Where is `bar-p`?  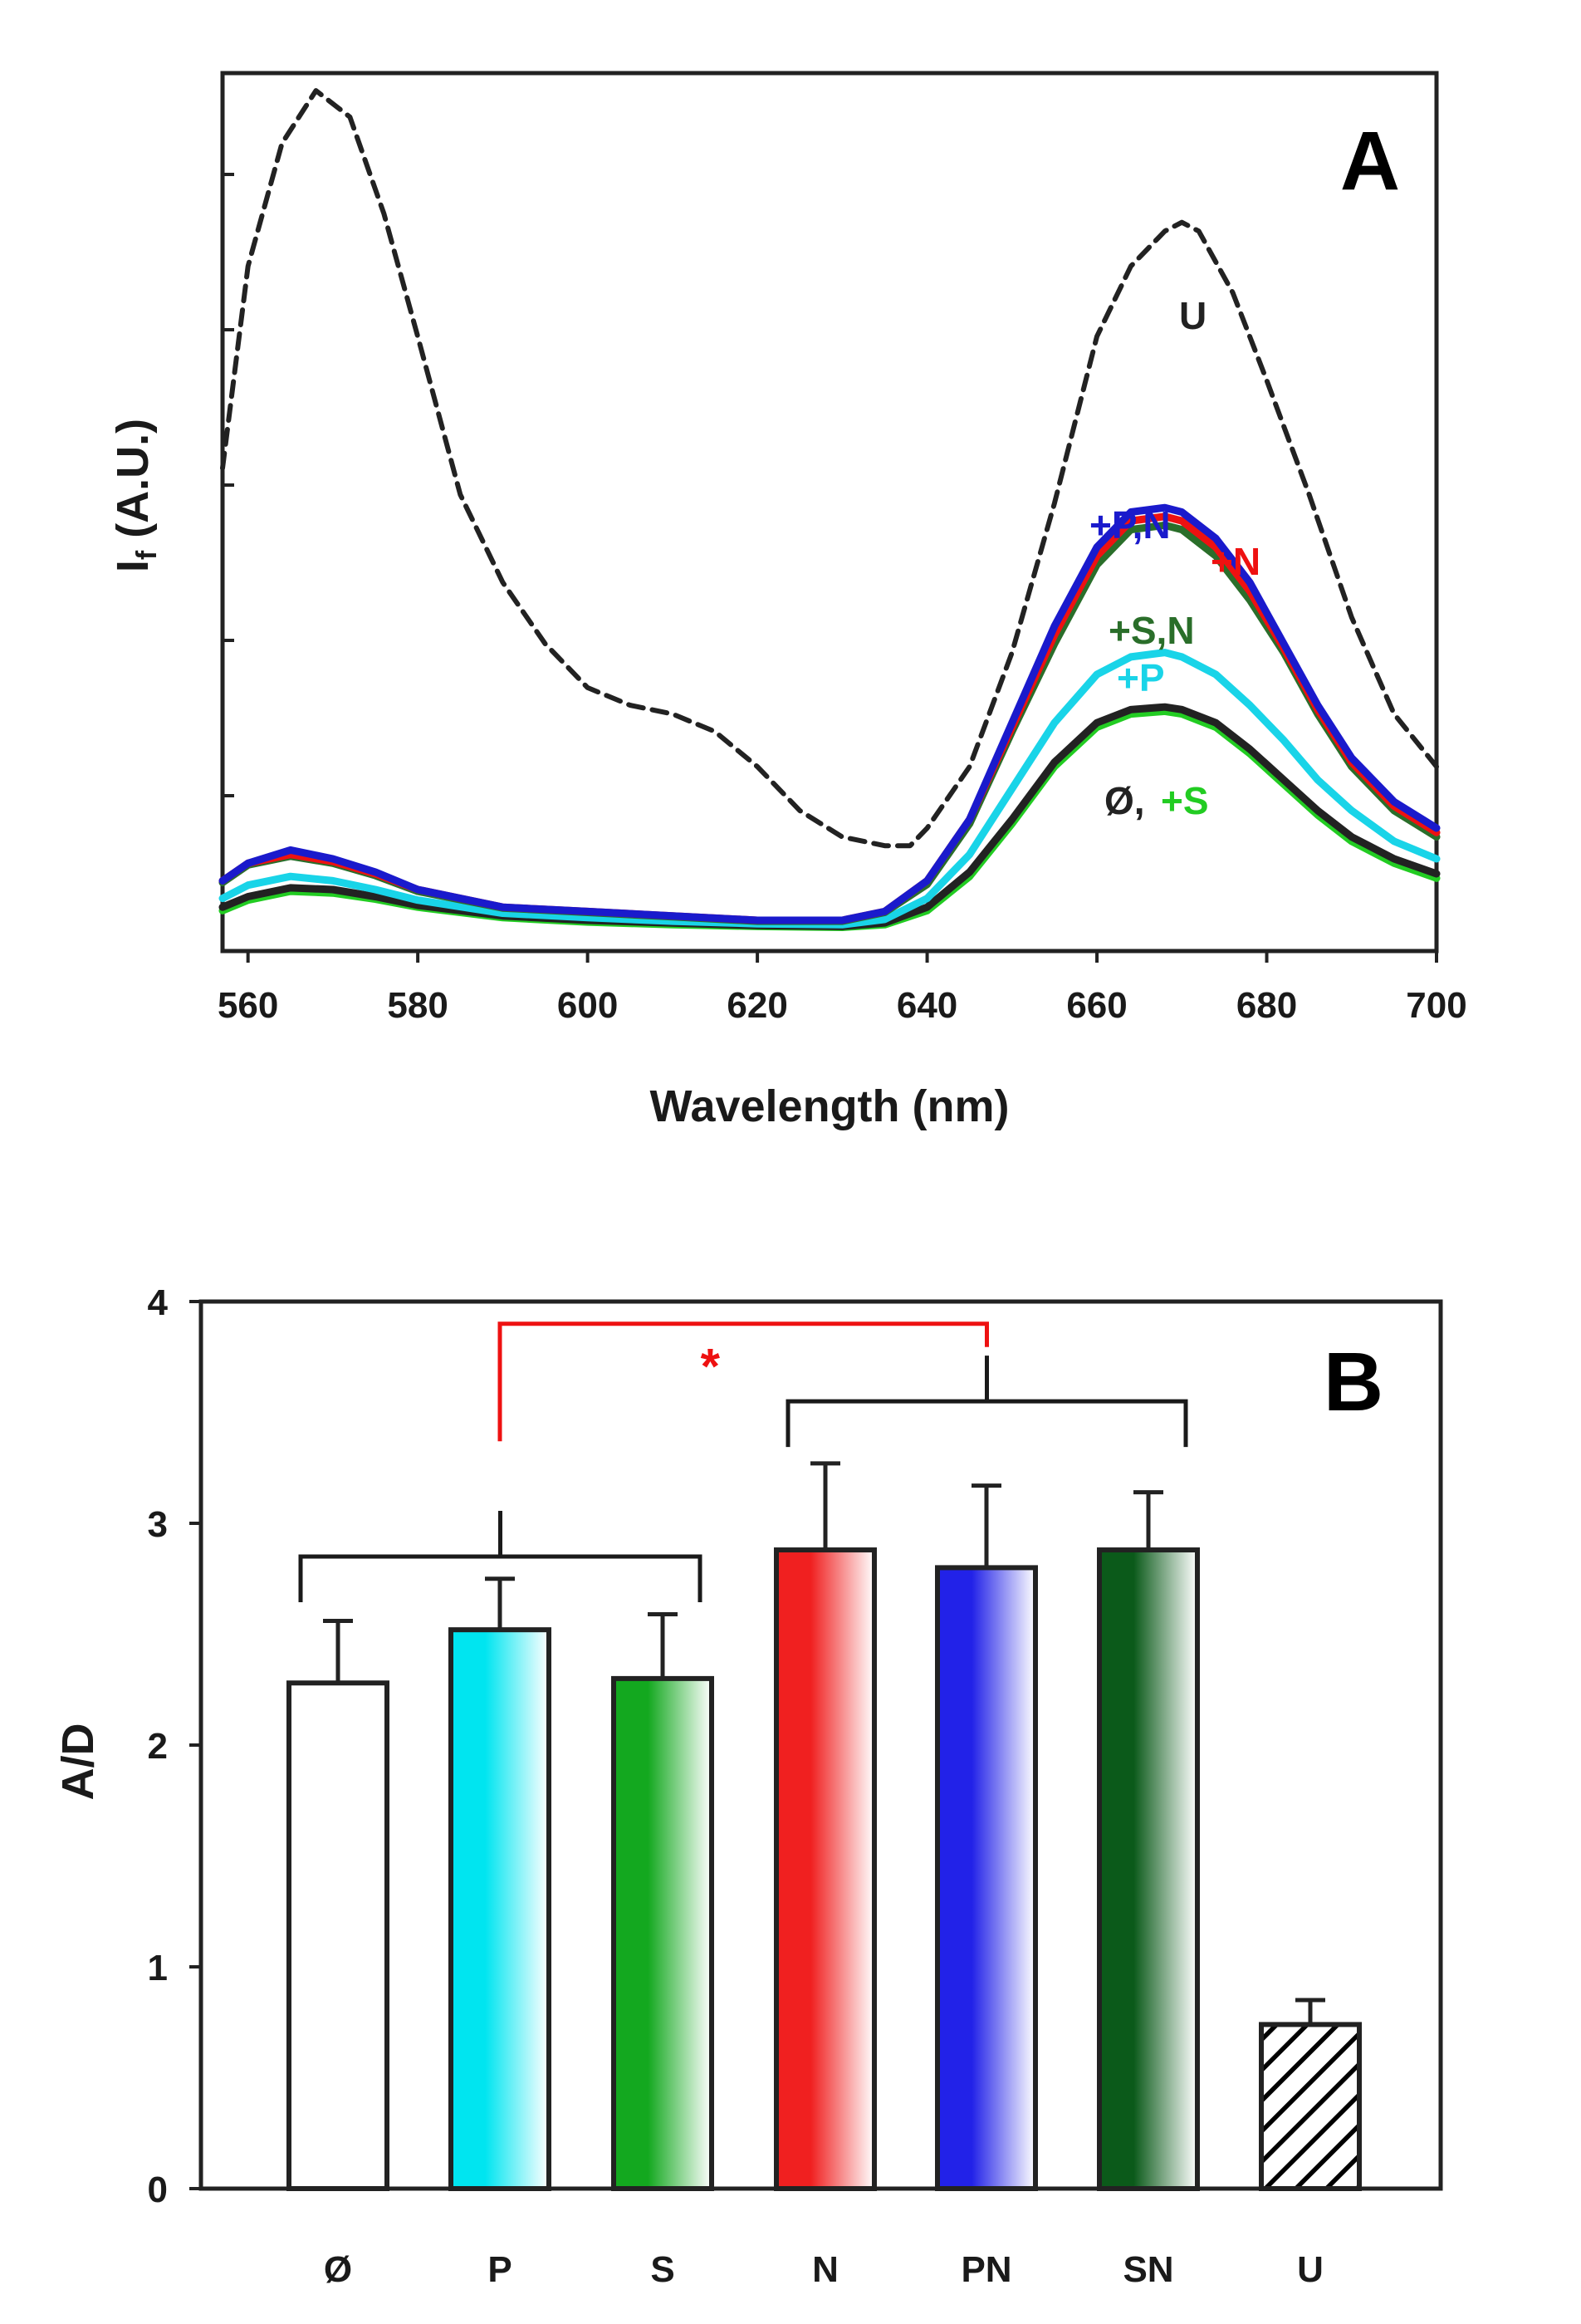 bar-p is located at coordinates (500, 1909).